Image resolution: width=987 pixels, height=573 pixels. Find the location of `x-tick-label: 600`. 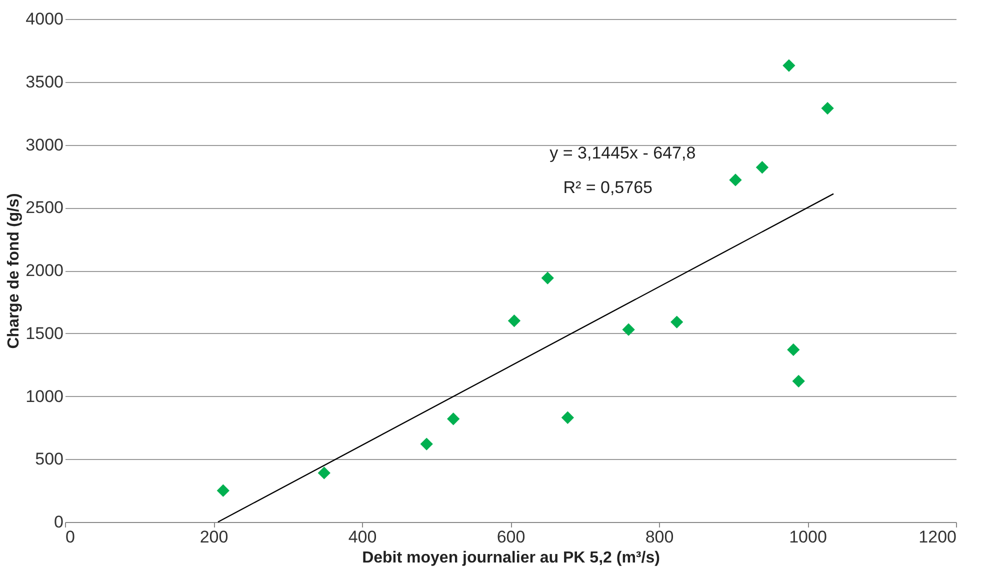

x-tick-label: 600 is located at coordinates (511, 537).